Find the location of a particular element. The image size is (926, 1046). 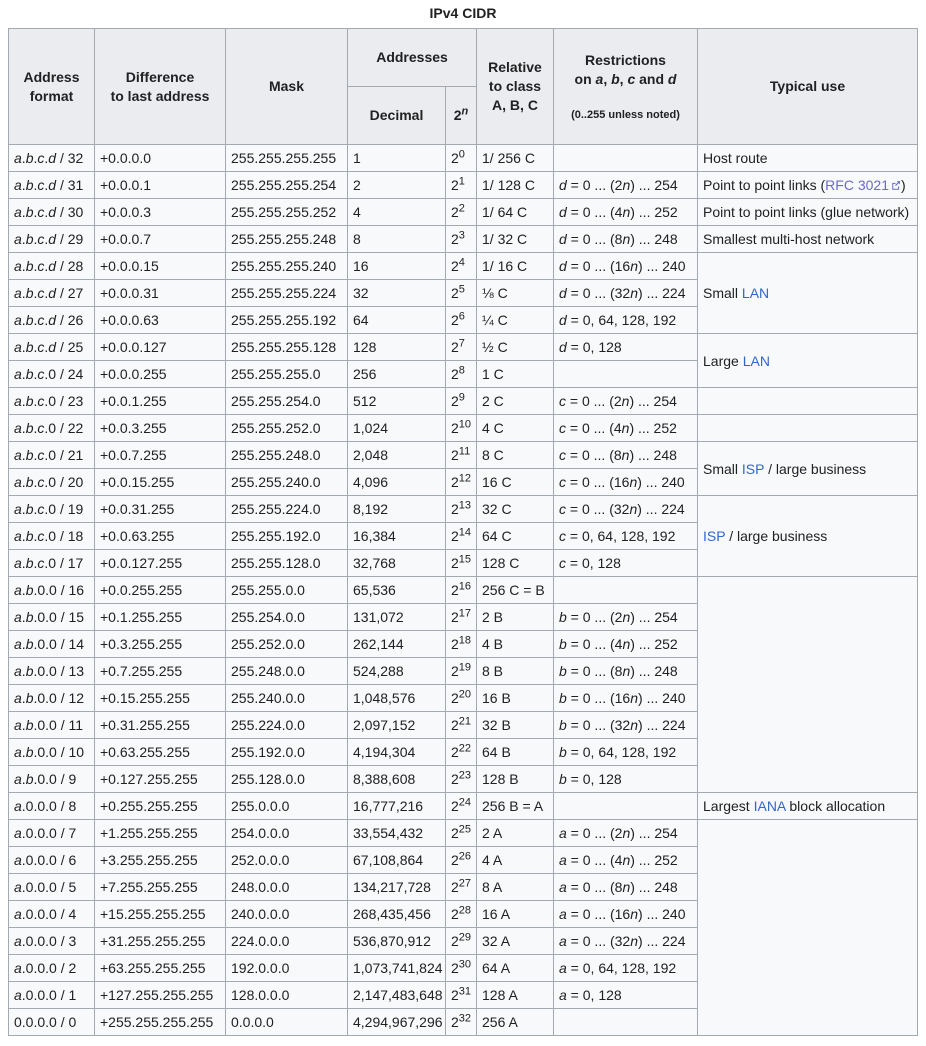

col-header-decimal: Decimal is located at coordinates (396, 115).